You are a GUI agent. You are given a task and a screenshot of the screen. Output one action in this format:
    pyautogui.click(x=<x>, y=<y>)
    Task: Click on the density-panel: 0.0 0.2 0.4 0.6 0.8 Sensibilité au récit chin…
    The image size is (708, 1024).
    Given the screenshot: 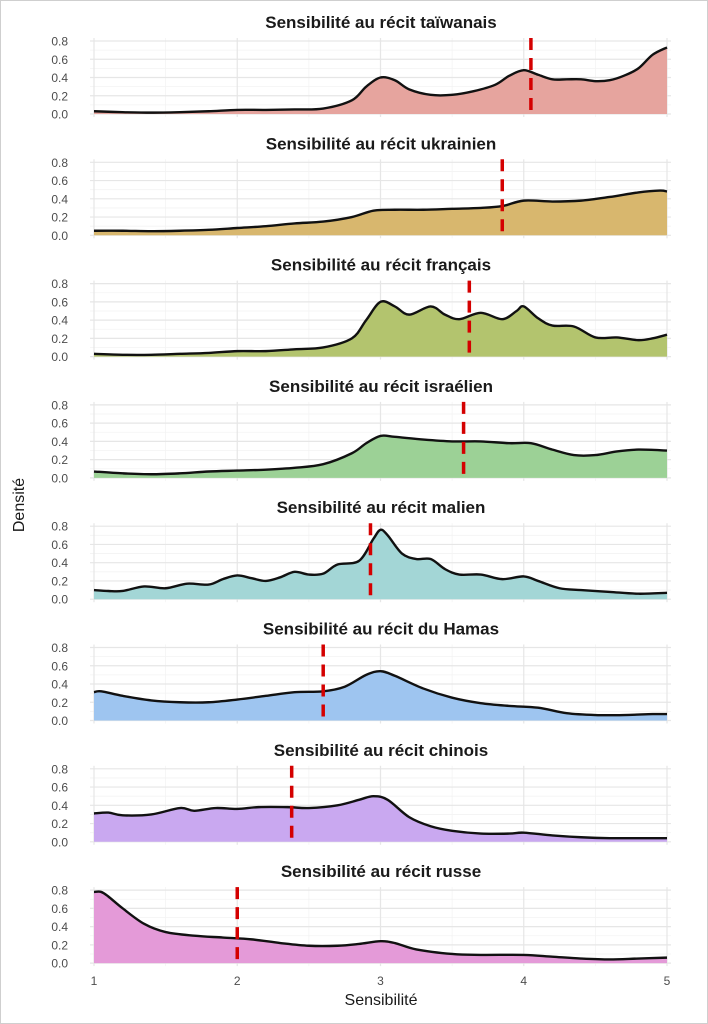 What is the action you would take?
    pyautogui.click(x=361, y=795)
    